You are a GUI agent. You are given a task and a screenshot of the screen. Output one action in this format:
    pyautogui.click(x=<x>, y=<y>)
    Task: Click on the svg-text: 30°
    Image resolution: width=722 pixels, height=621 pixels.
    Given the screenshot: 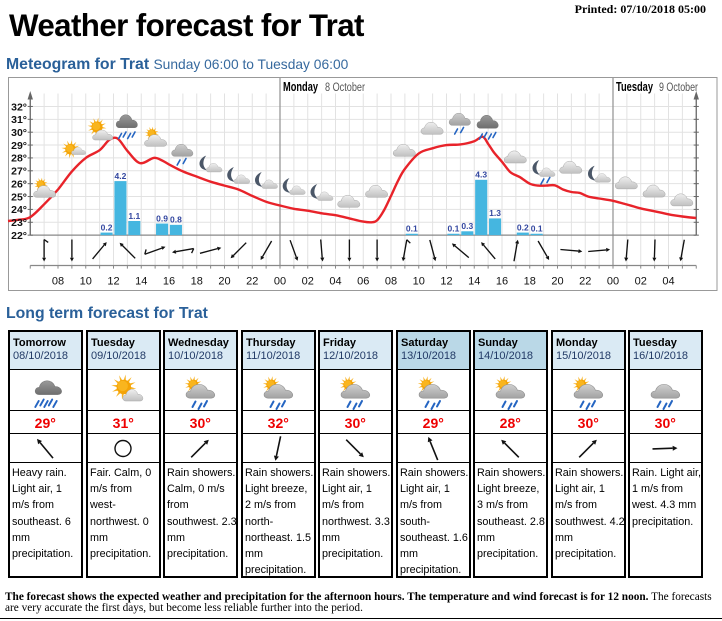 What is the action you would take?
    pyautogui.click(x=19, y=133)
    